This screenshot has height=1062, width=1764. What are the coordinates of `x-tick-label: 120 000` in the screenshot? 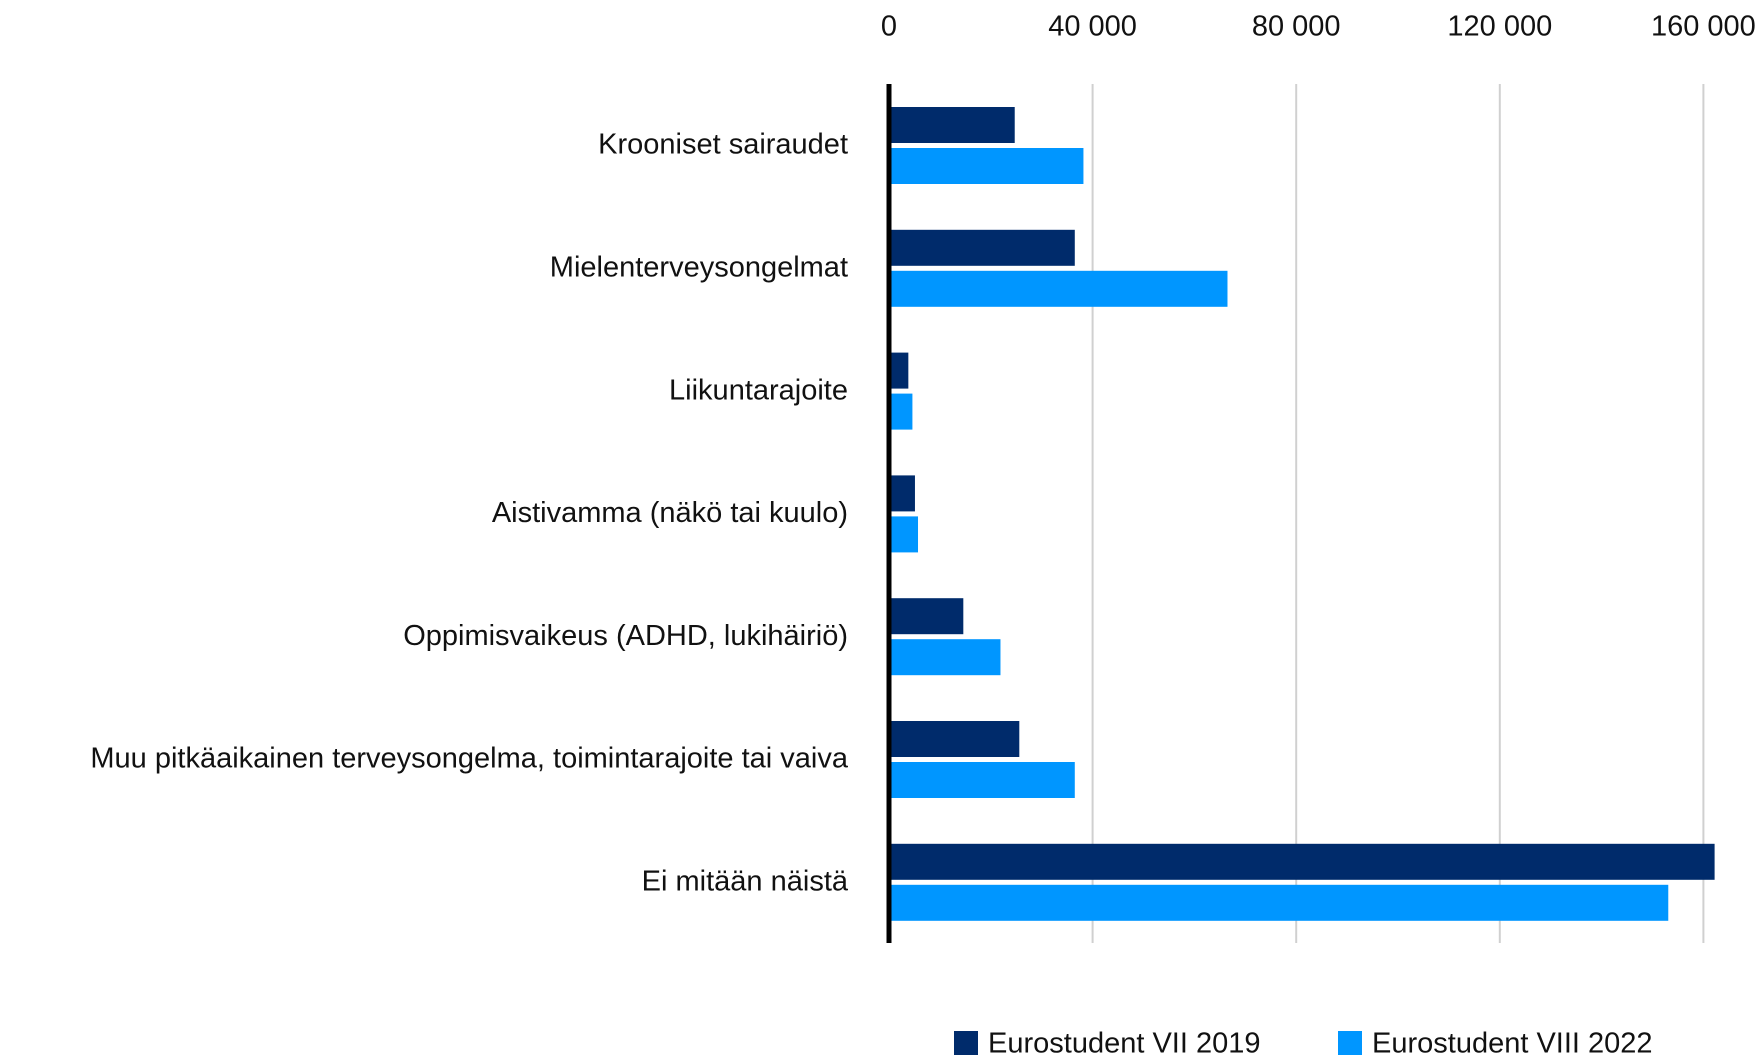 It's located at (1499, 27).